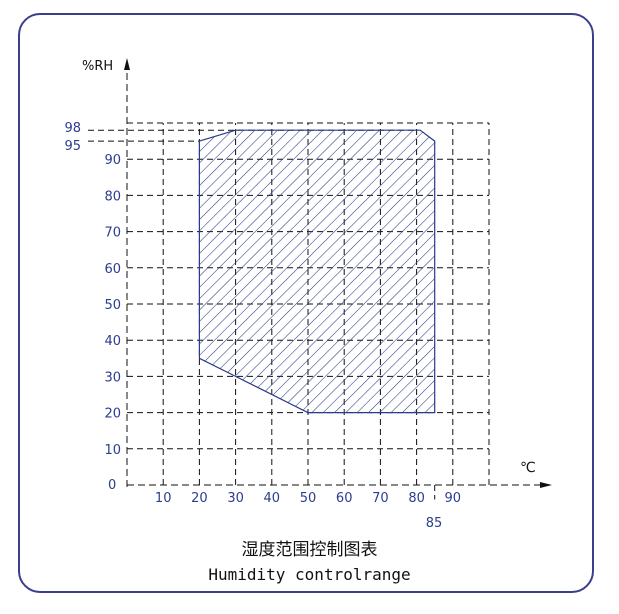 The width and height of the screenshot is (619, 614). Describe the element at coordinates (112, 160) in the screenshot. I see `y-tick-label-90: 90` at that location.